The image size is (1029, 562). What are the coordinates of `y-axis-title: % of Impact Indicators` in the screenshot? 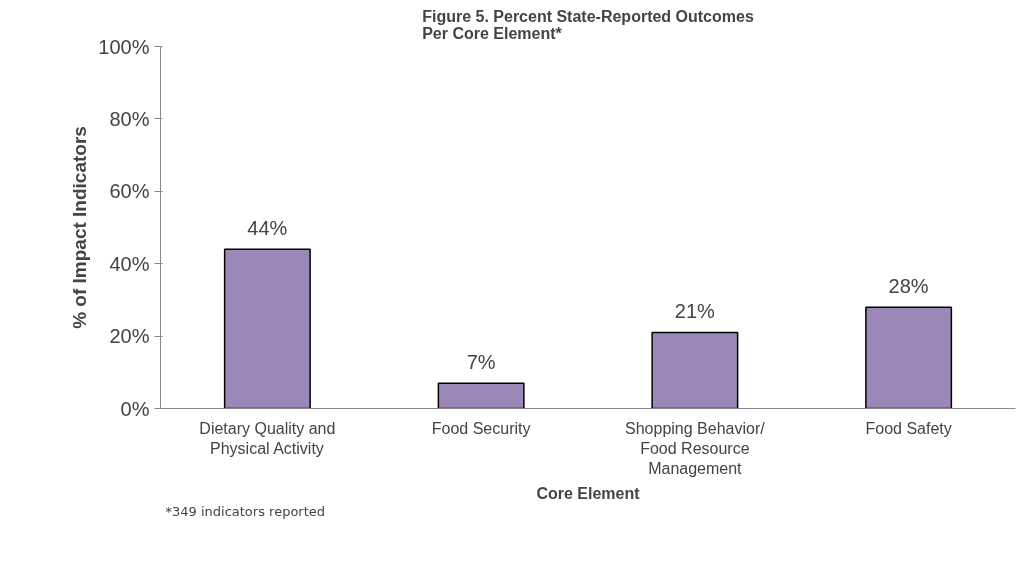 It's located at (80, 227).